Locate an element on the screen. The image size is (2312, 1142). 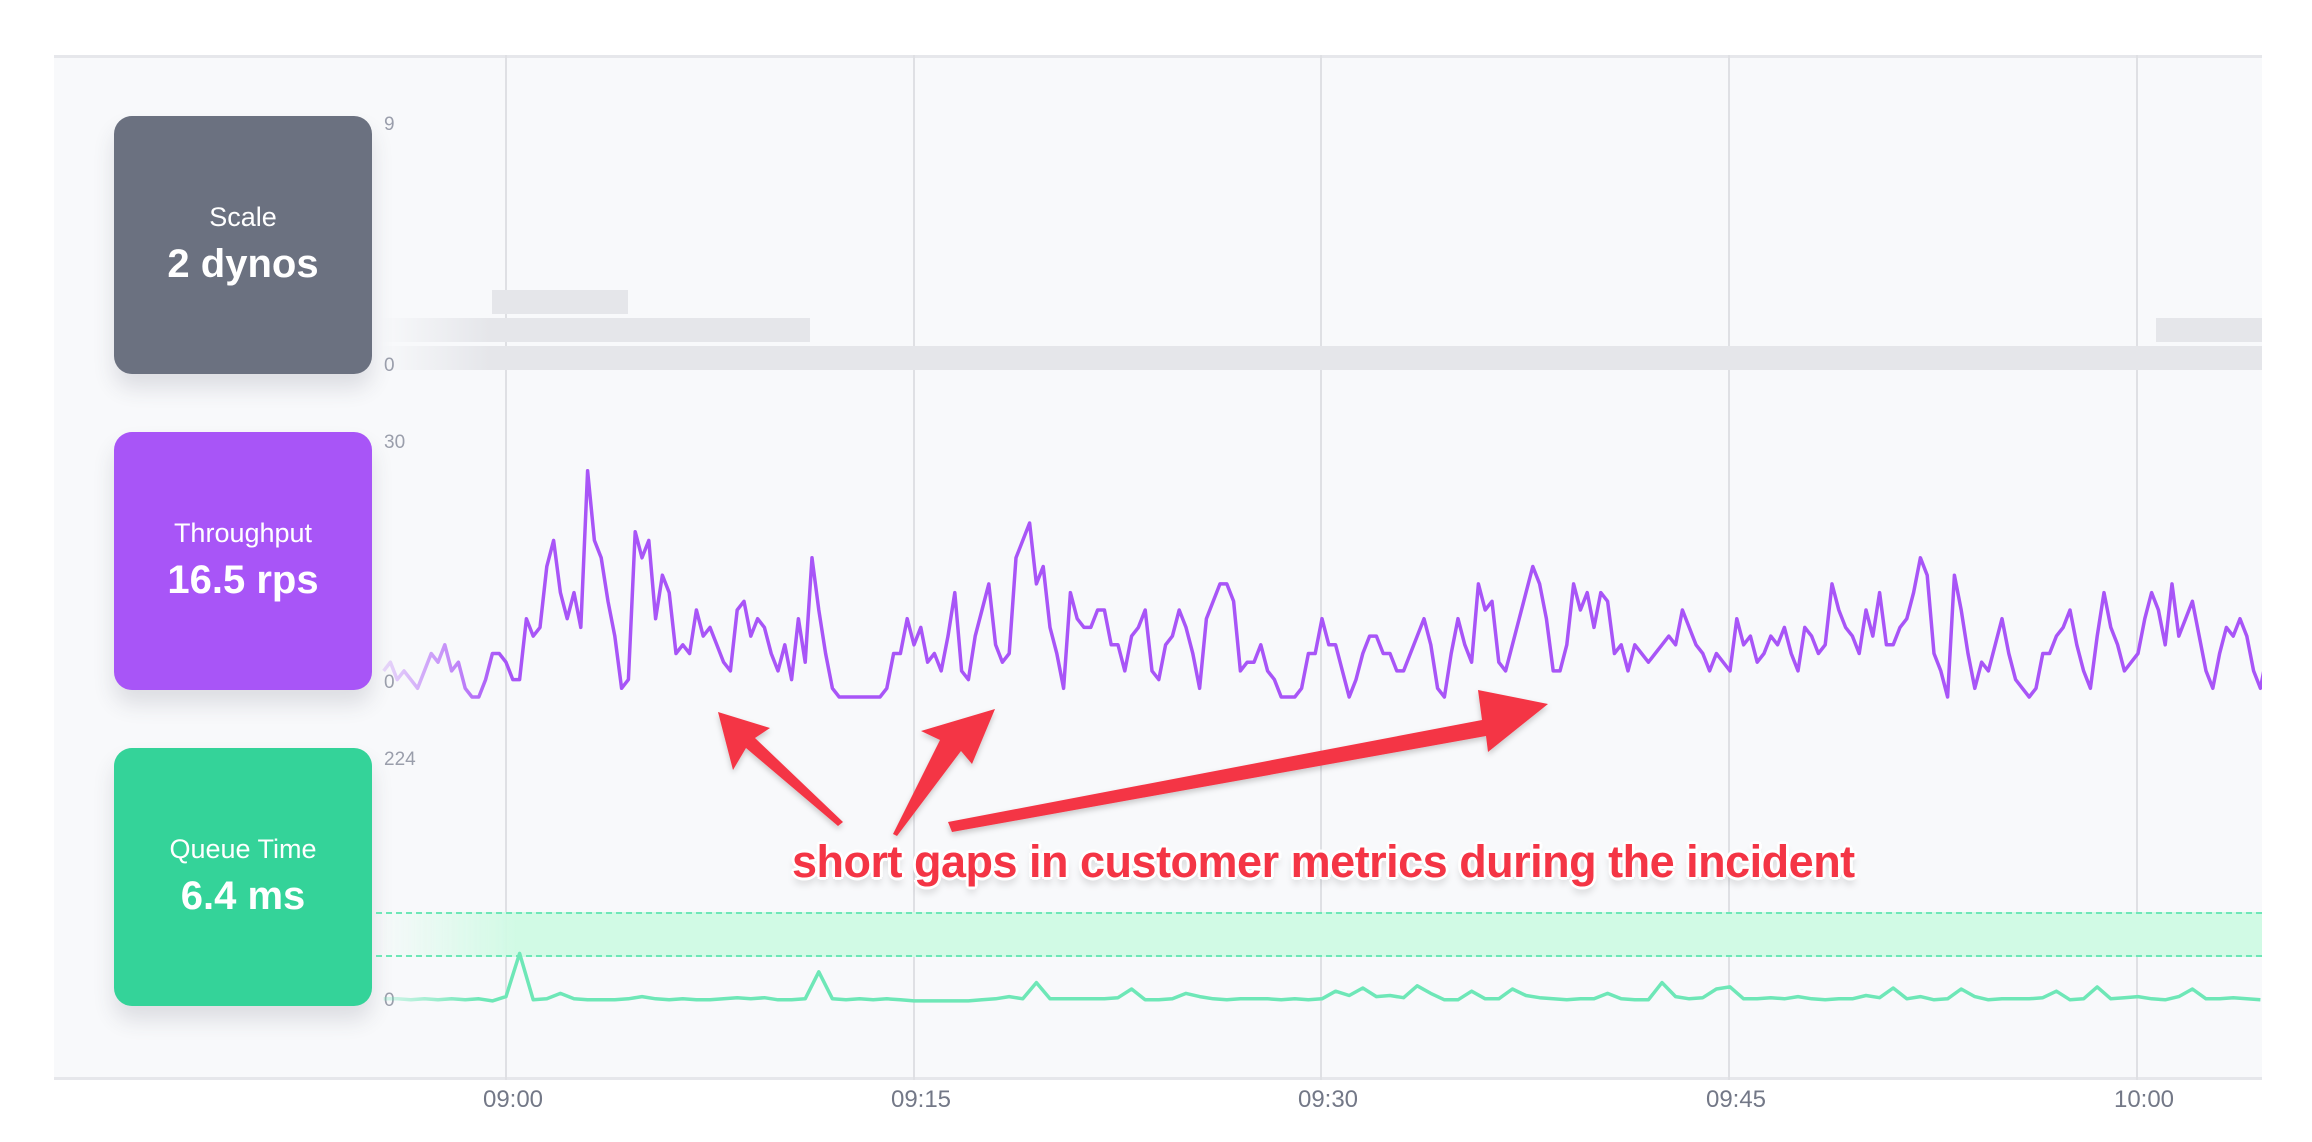
x-tick-0930: 09:30 is located at coordinates (1328, 1099).